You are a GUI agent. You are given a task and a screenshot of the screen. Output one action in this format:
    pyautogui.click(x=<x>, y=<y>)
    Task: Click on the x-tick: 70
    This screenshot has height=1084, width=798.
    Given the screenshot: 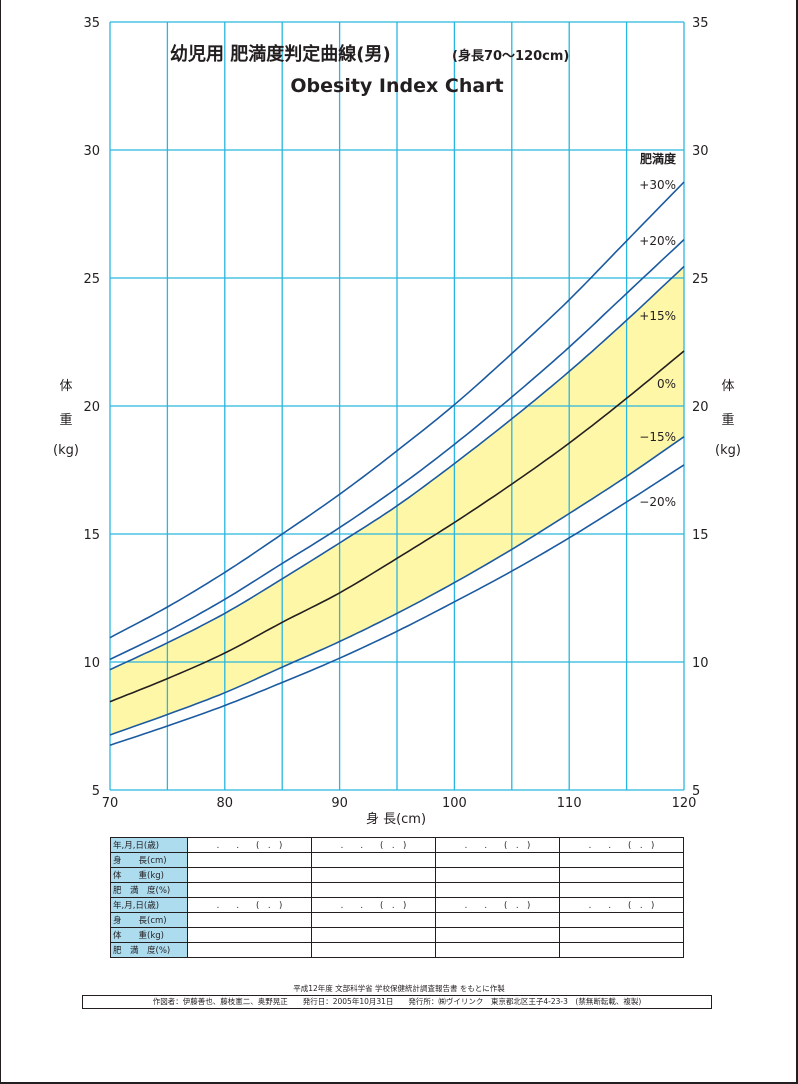 What is the action you would take?
    pyautogui.click(x=110, y=803)
    